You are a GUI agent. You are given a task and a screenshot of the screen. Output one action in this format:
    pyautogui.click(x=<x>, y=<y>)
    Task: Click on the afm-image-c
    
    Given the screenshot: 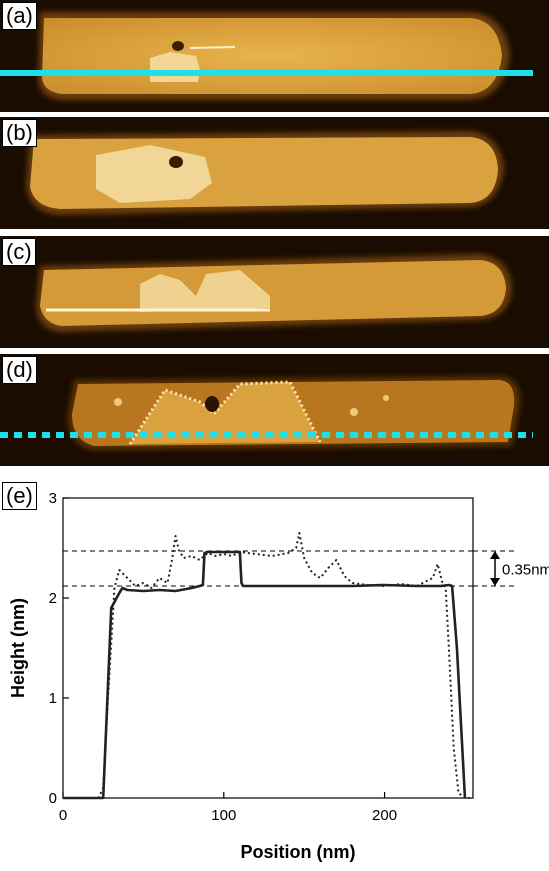 What is the action you would take?
    pyautogui.click(x=274, y=292)
    